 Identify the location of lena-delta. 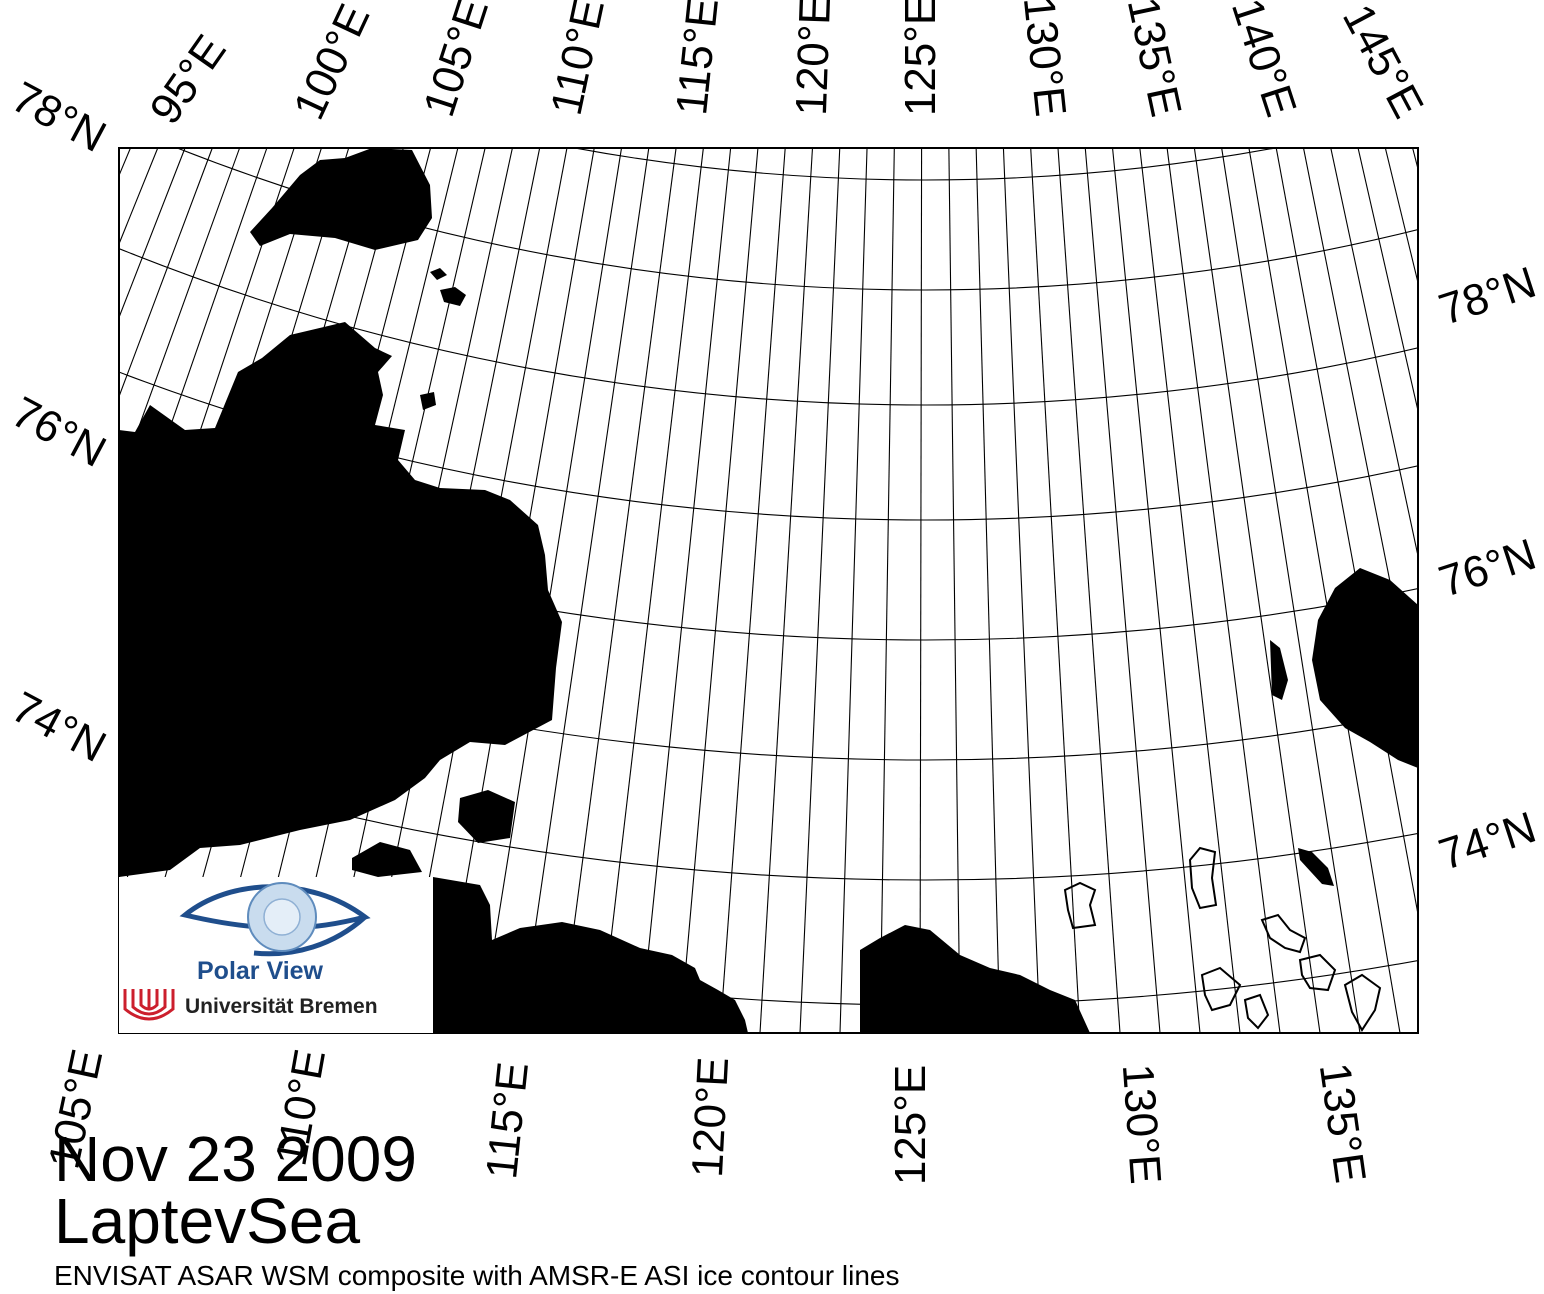
(975, 979).